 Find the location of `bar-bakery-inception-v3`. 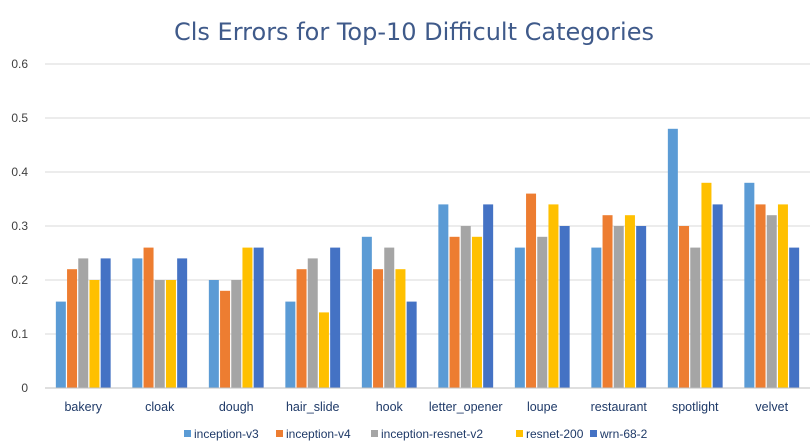

bar-bakery-inception-v3 is located at coordinates (60, 344).